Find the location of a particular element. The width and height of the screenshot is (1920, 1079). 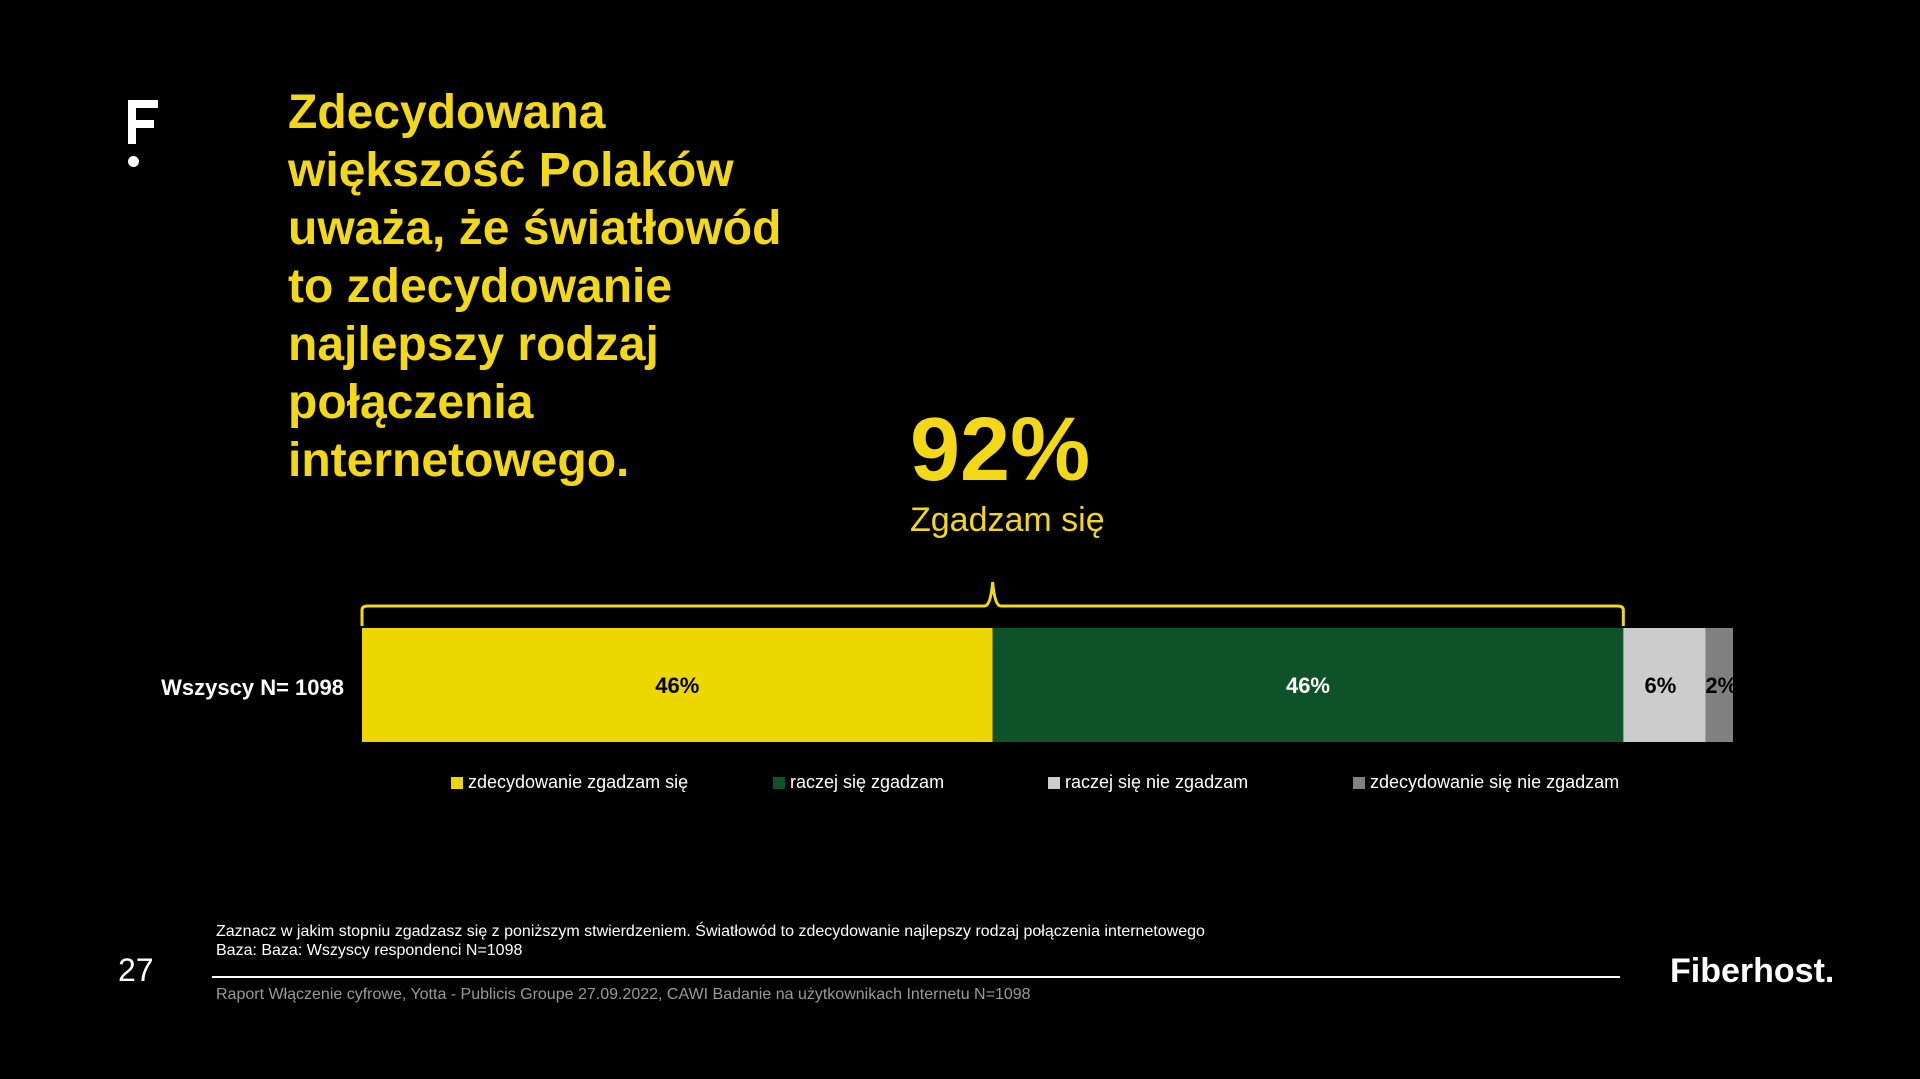

agree-total-label: Zgadzam się is located at coordinates (1007, 520).